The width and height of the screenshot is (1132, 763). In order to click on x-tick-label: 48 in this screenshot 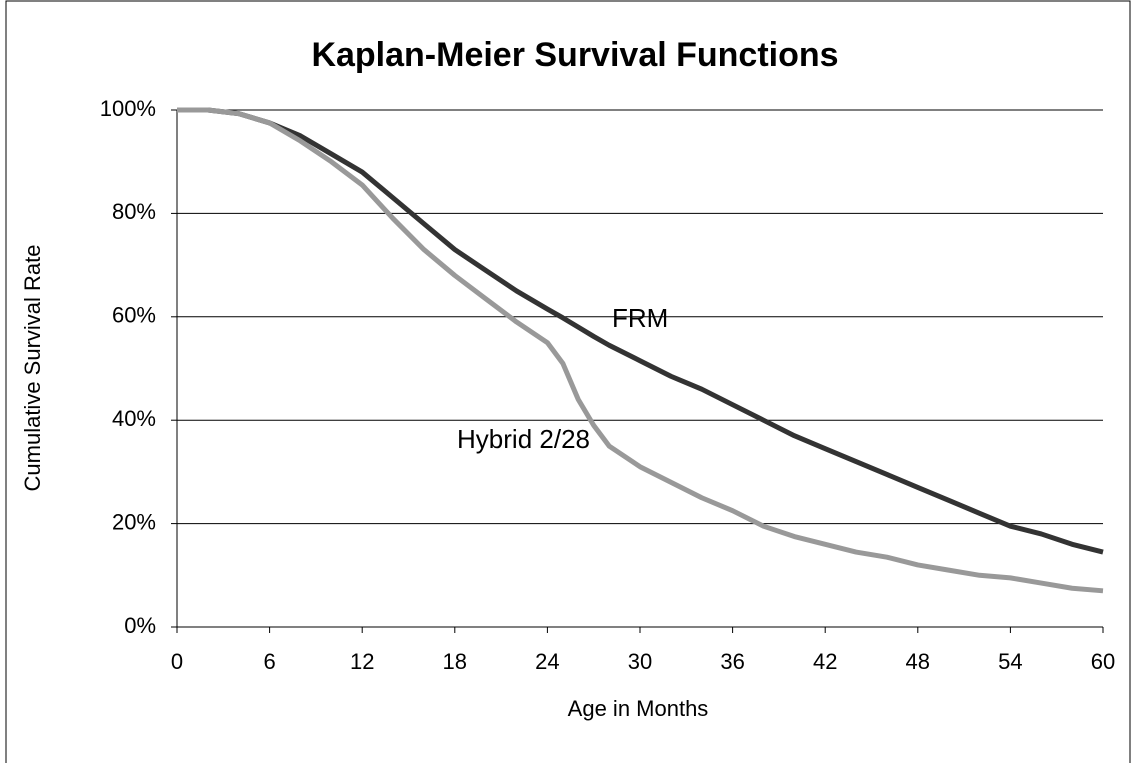, I will do `click(918, 661)`.